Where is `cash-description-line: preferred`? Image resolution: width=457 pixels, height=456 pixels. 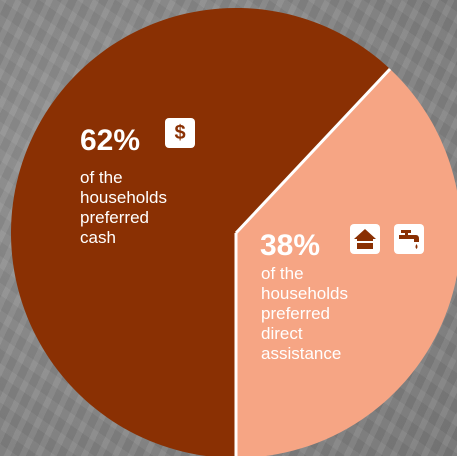
cash-description-line: preferred is located at coordinates (114, 217).